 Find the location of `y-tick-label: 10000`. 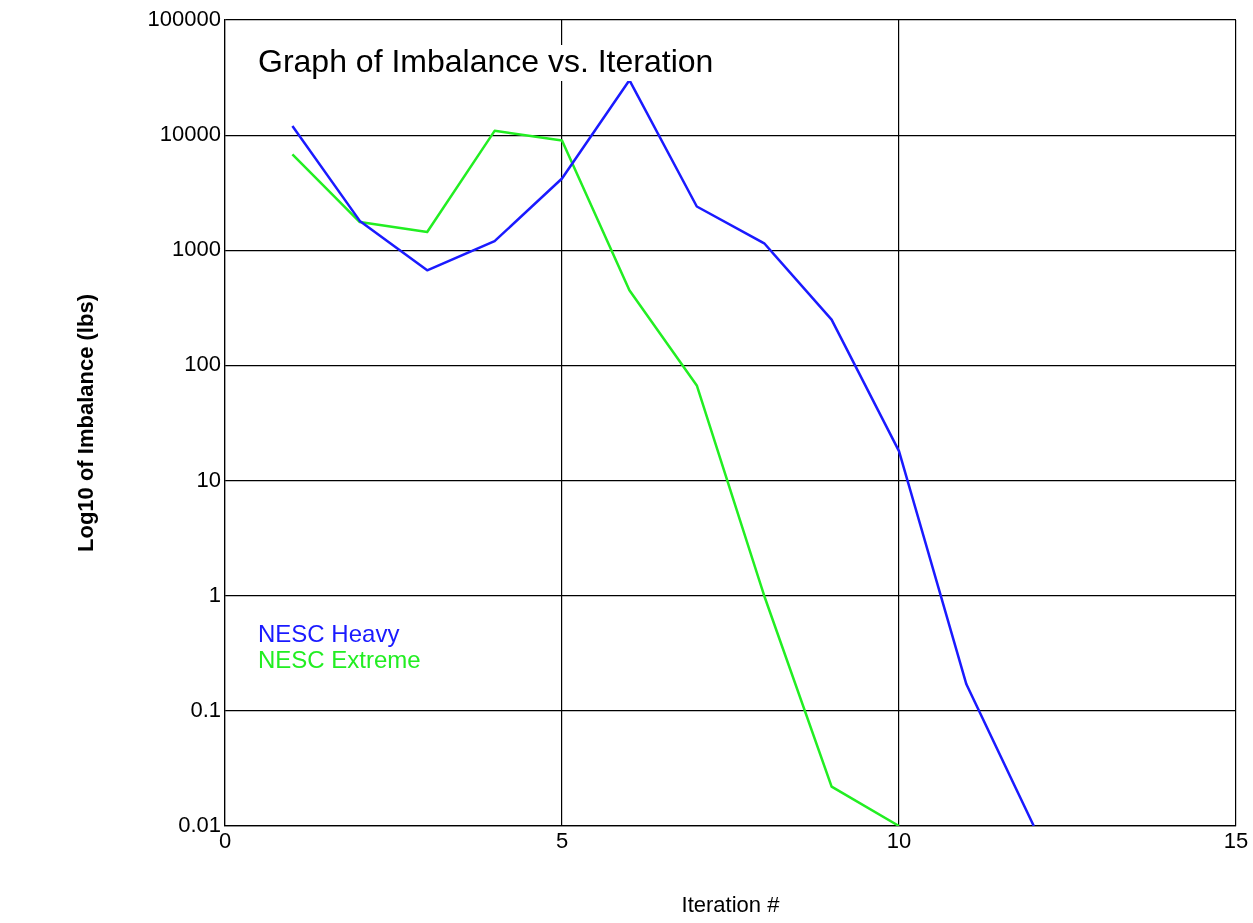

y-tick-label: 10000 is located at coordinates (190, 134).